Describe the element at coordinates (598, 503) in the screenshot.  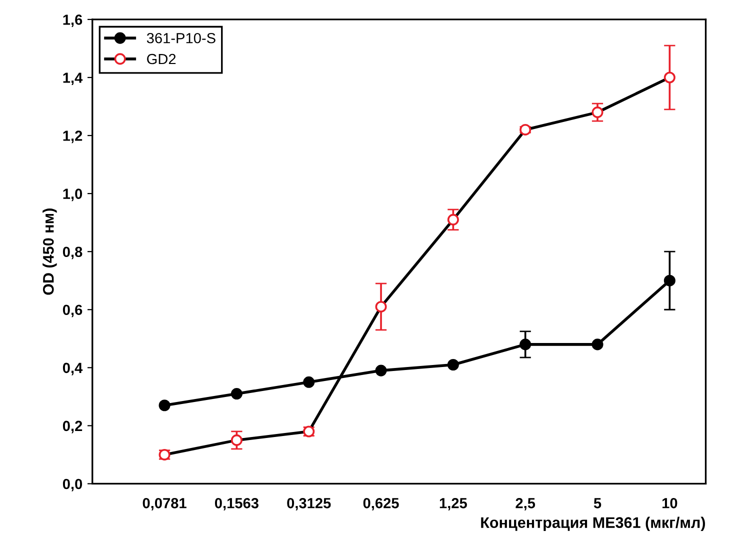
I see `x-tick-label: 5` at that location.